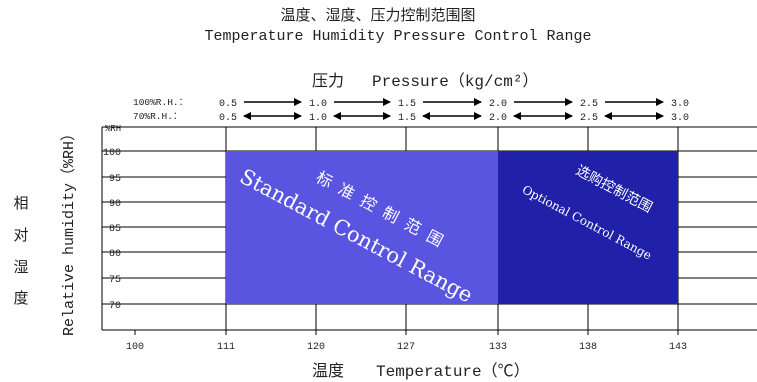  What do you see at coordinates (160, 102) in the screenshot?
I see `pressure-row-100-label: 100%R.H.：` at bounding box center [160, 102].